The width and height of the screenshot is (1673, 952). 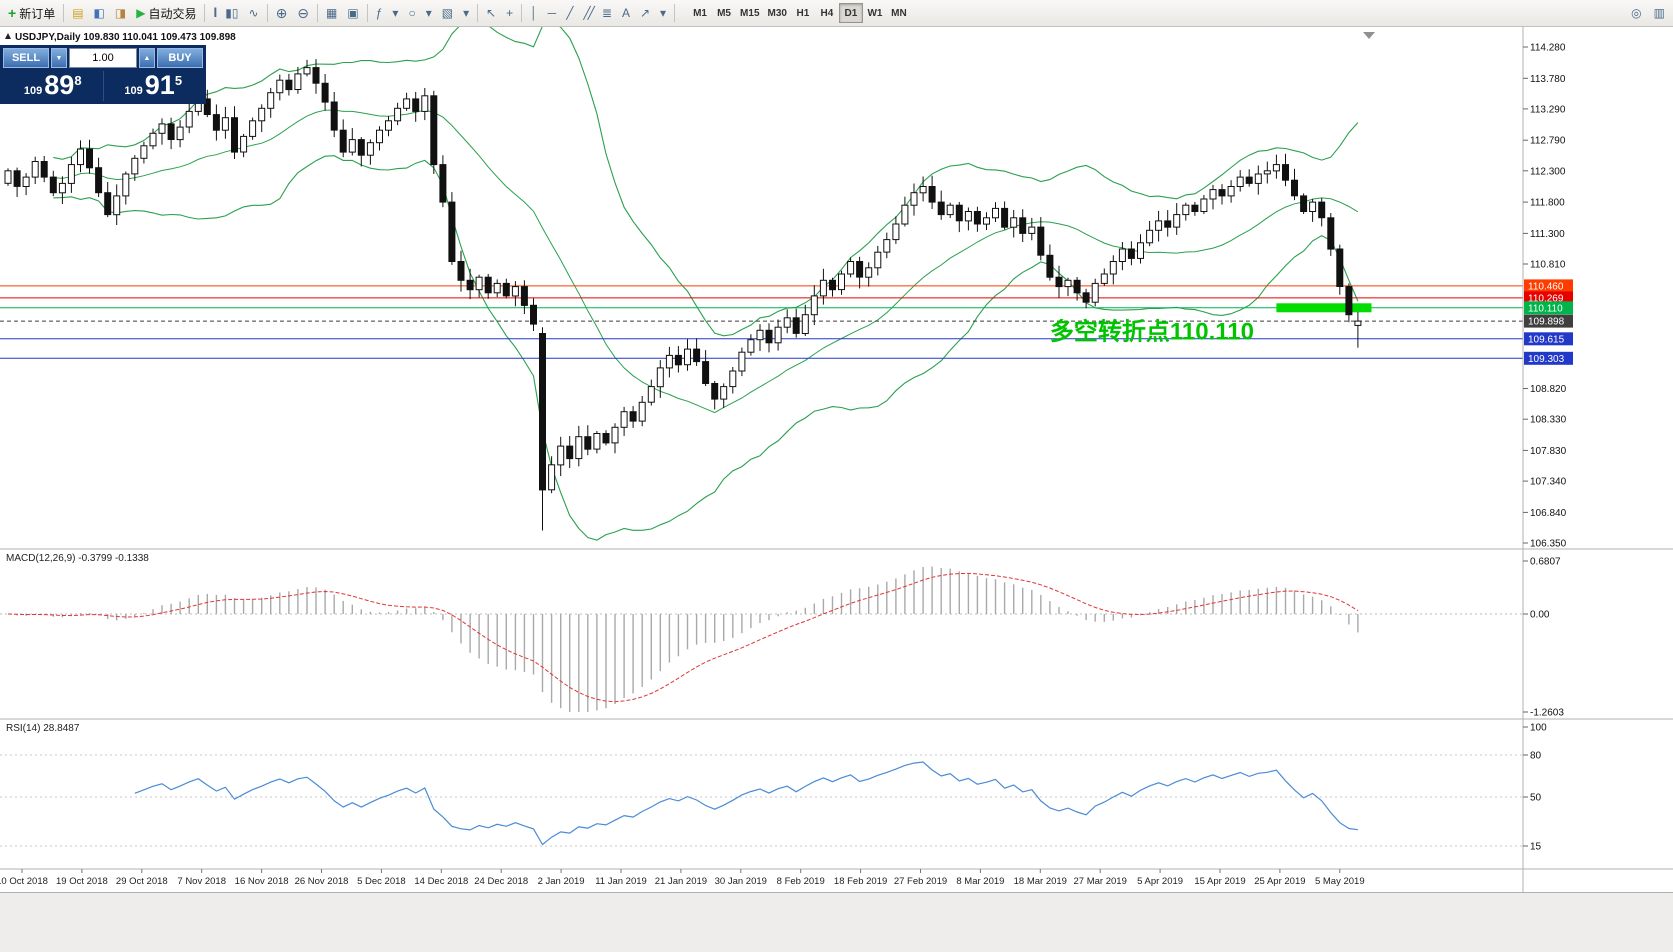 I want to click on timeframe-m15: M15, so click(x=749, y=13).